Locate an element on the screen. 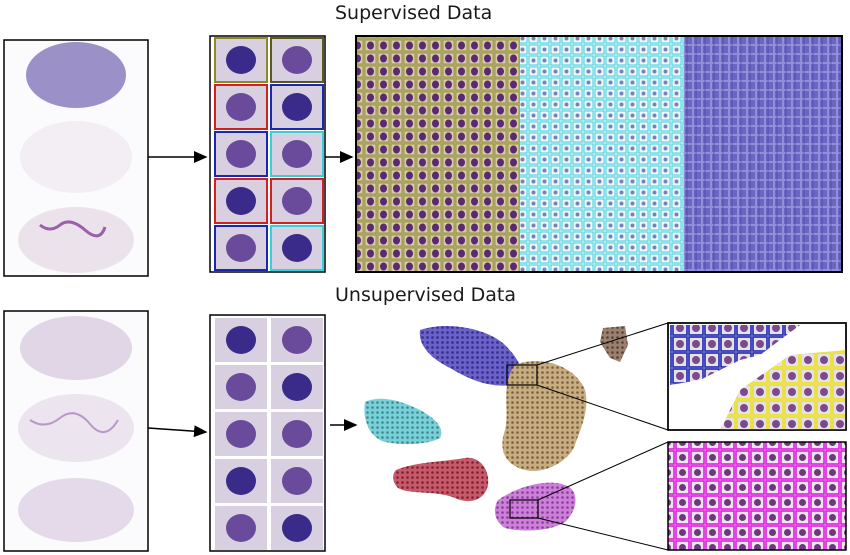 The width and height of the screenshot is (850, 555). cluster-tan is located at coordinates (544, 416).